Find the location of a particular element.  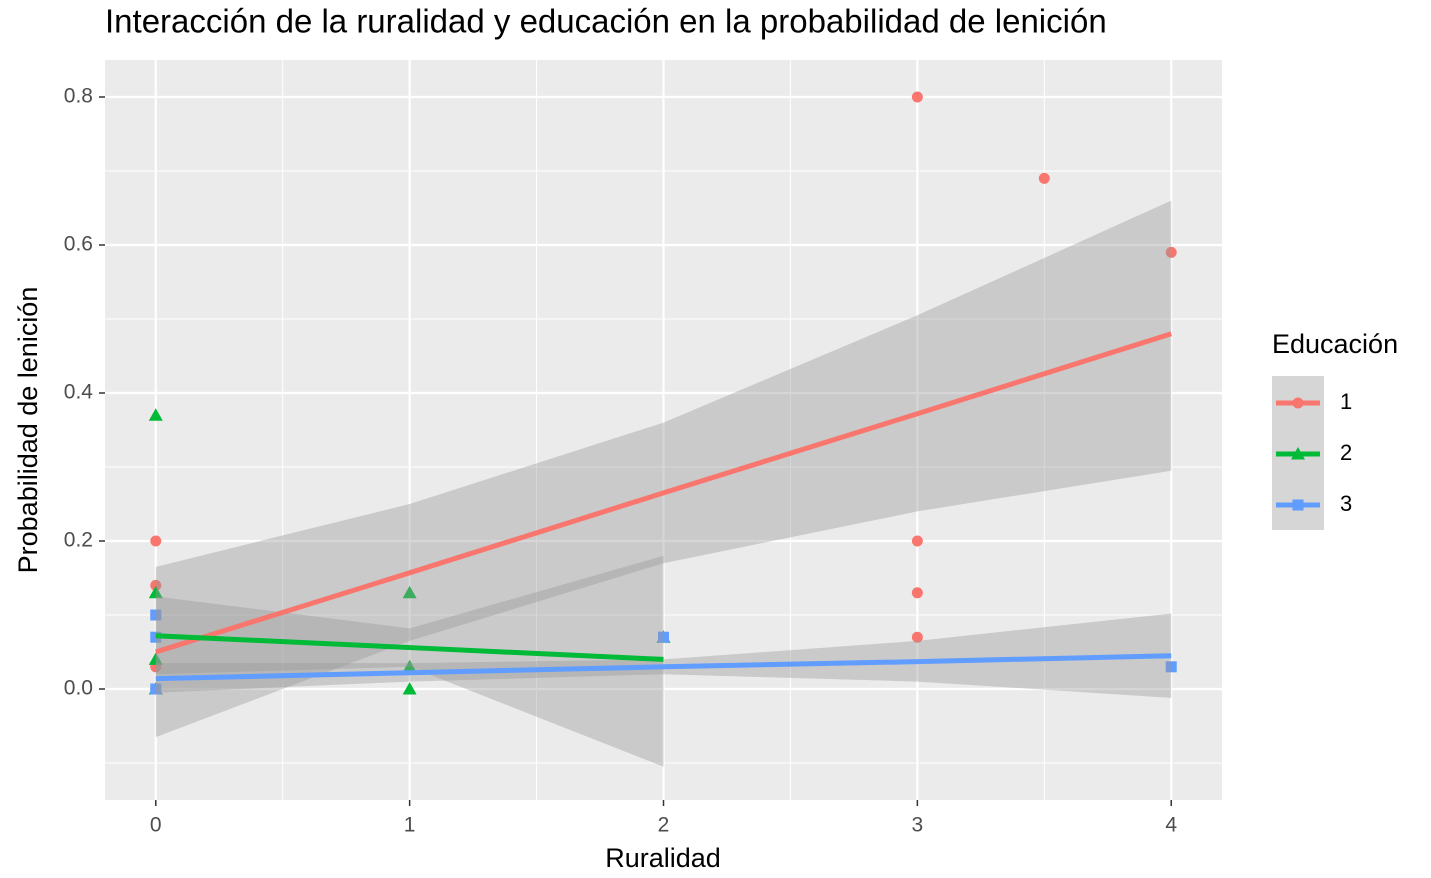

legend-title: Educación is located at coordinates (1335, 344).